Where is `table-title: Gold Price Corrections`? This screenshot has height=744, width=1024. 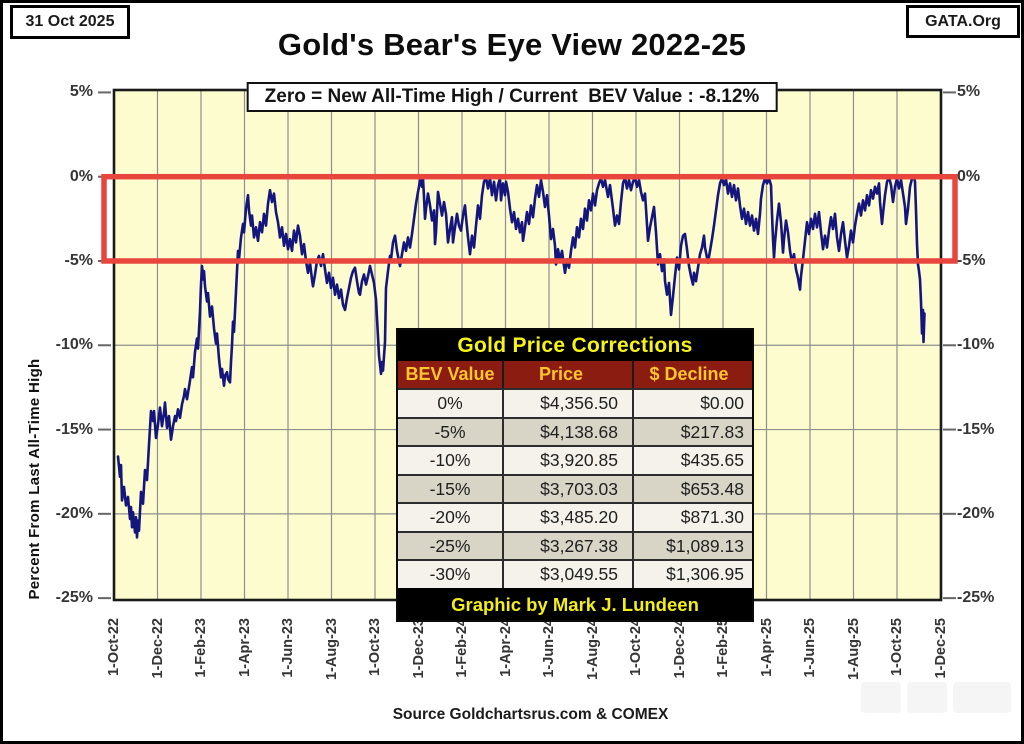 table-title: Gold Price Corrections is located at coordinates (575, 345).